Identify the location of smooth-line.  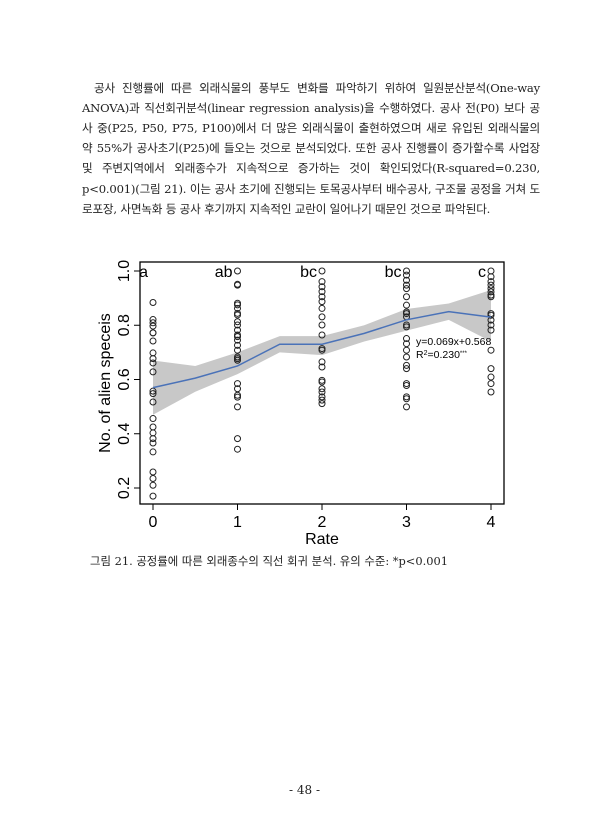
(322, 349).